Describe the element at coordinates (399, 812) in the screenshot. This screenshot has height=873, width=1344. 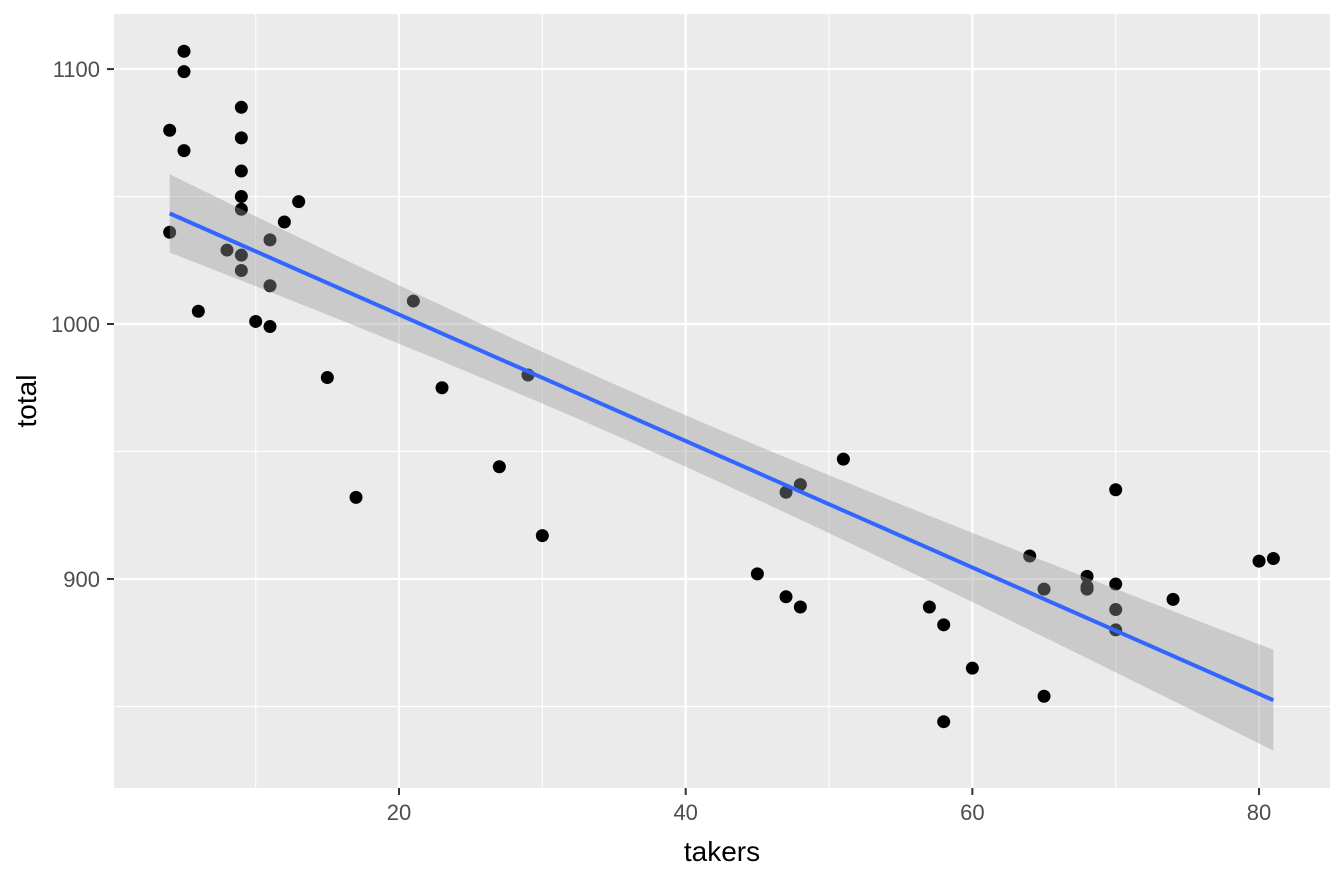
I see `x-tick-label: 20` at that location.